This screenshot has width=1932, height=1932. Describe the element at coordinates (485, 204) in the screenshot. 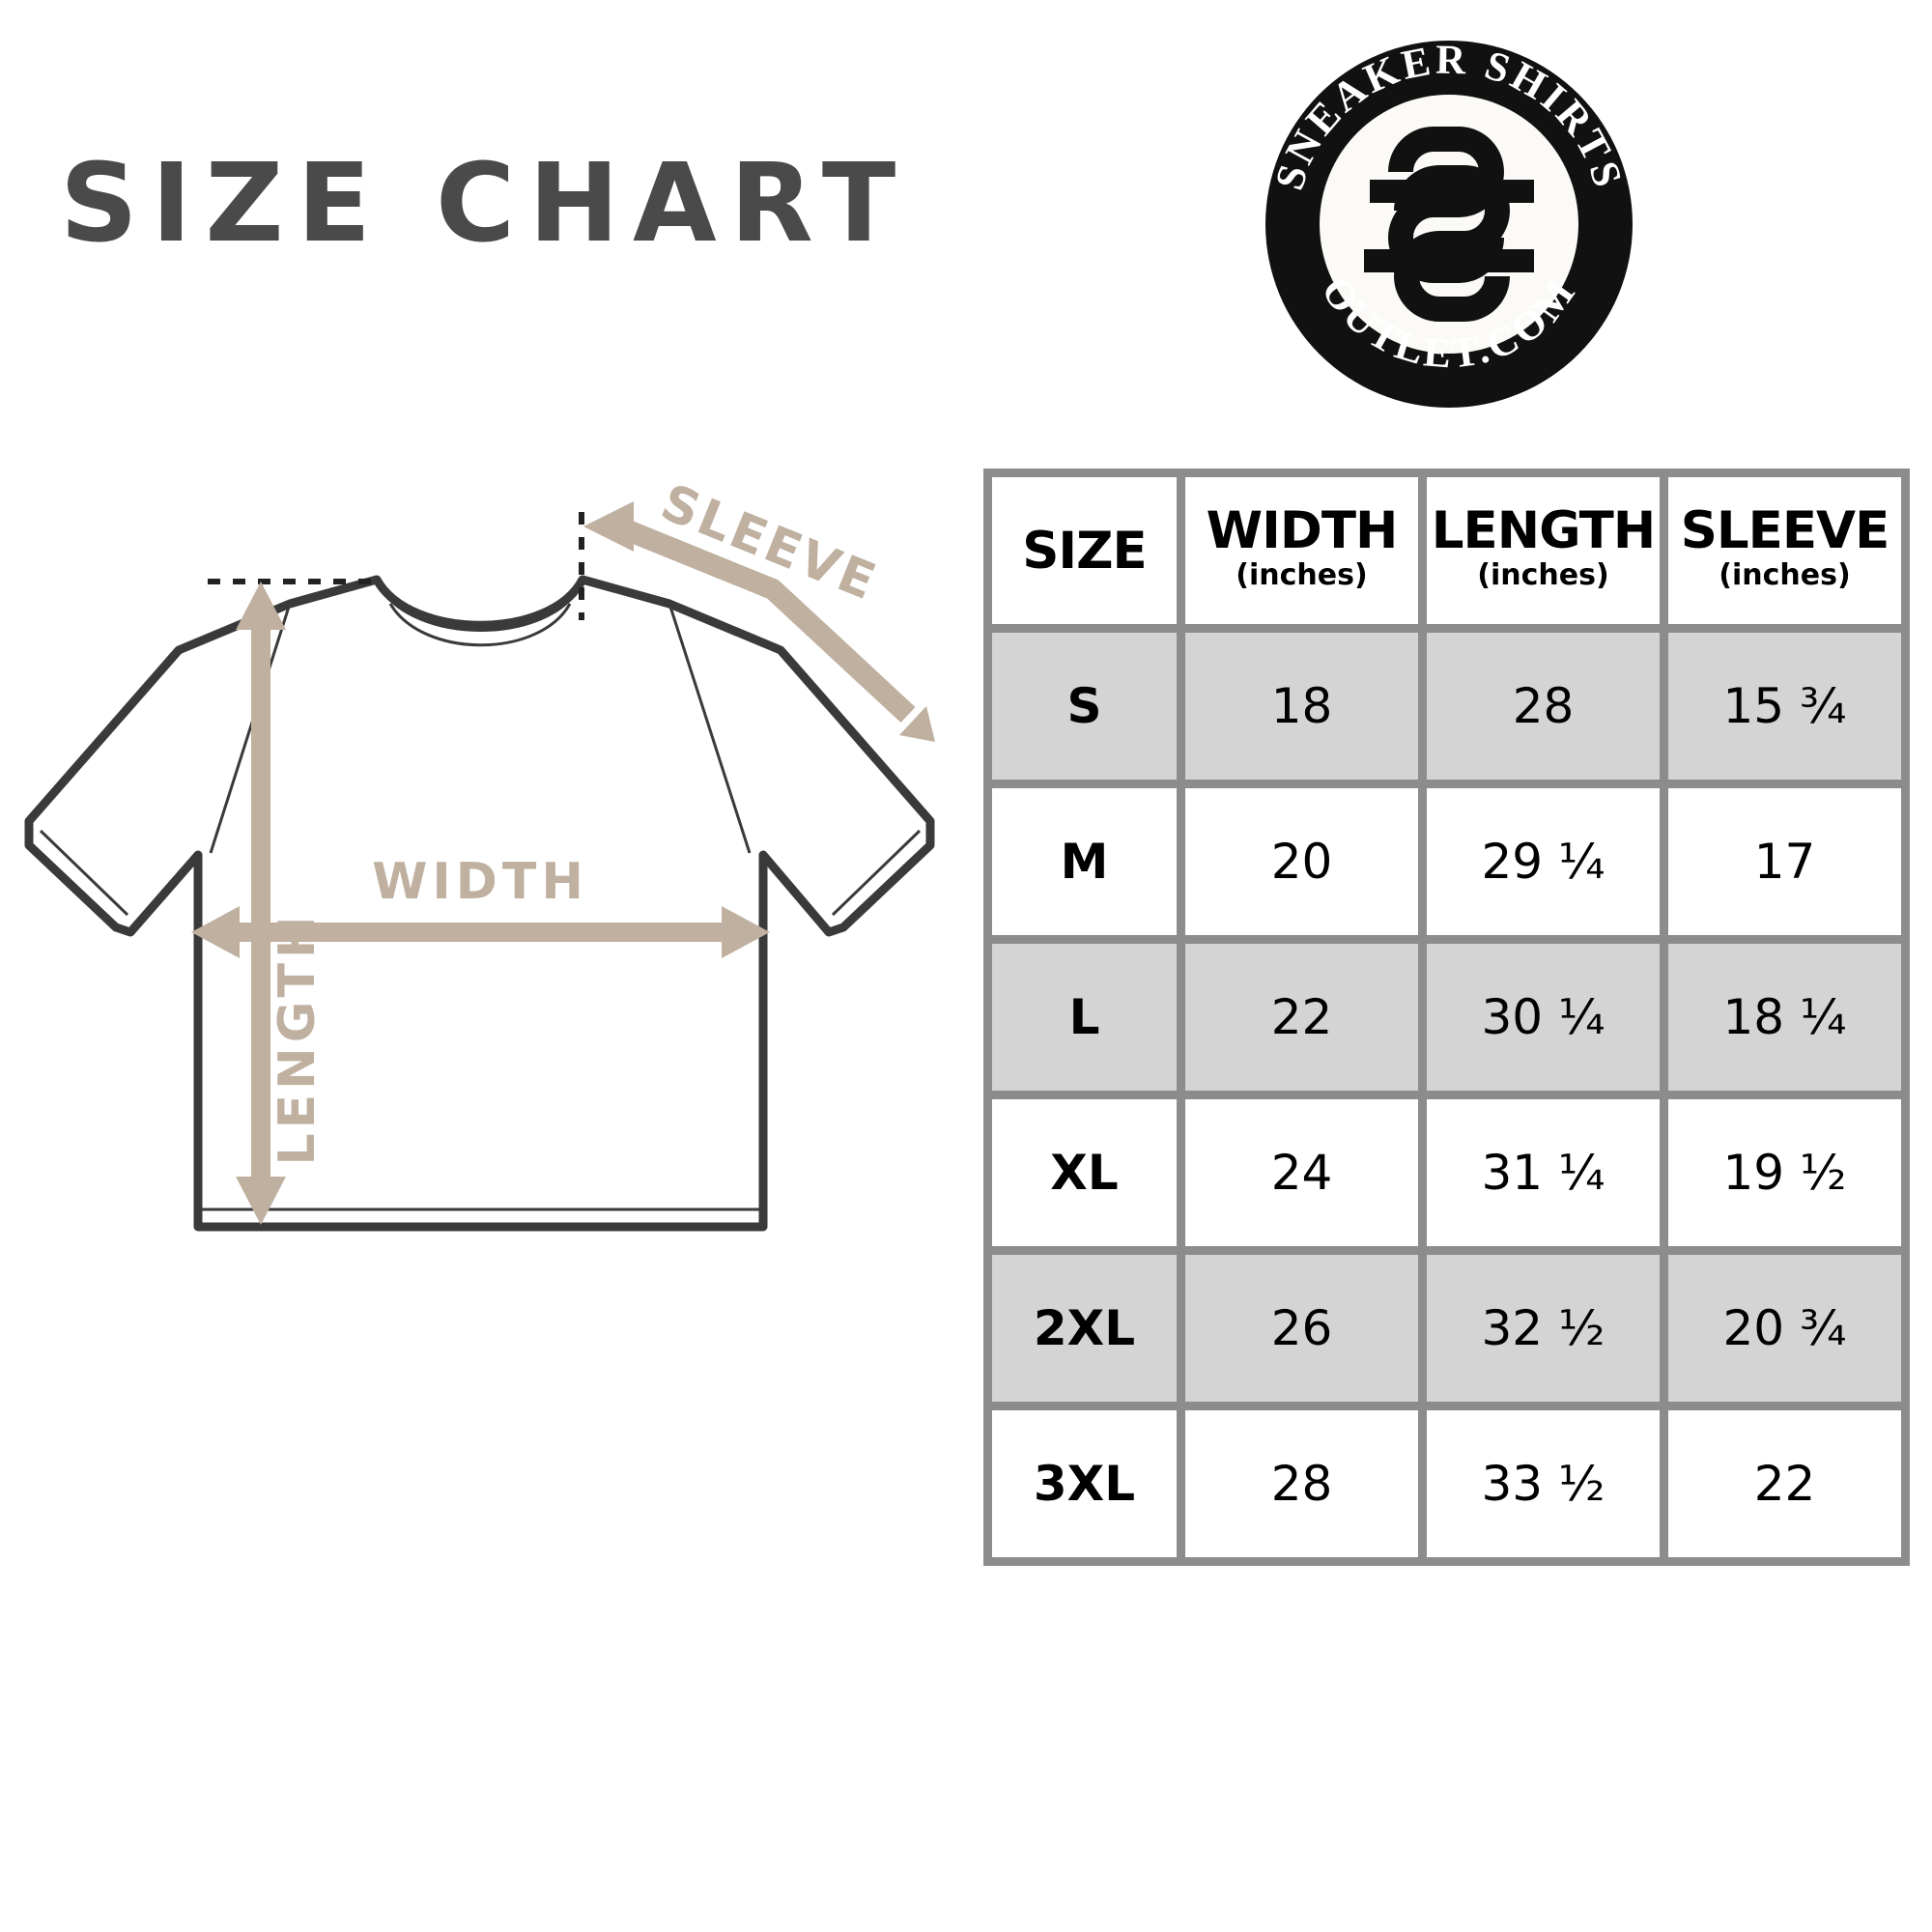

I see `page-title: SIZE CHART` at that location.